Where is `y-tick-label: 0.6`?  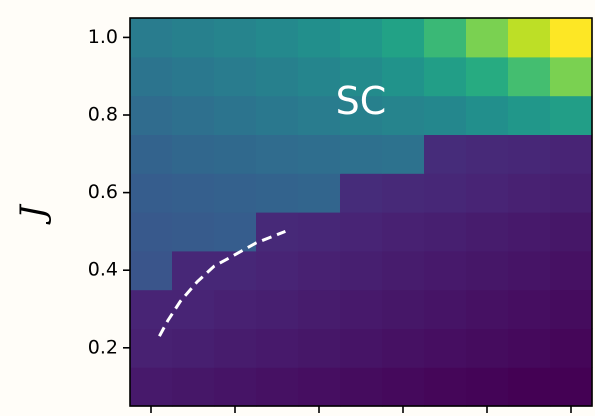
y-tick-label: 0.6 is located at coordinates (103, 192).